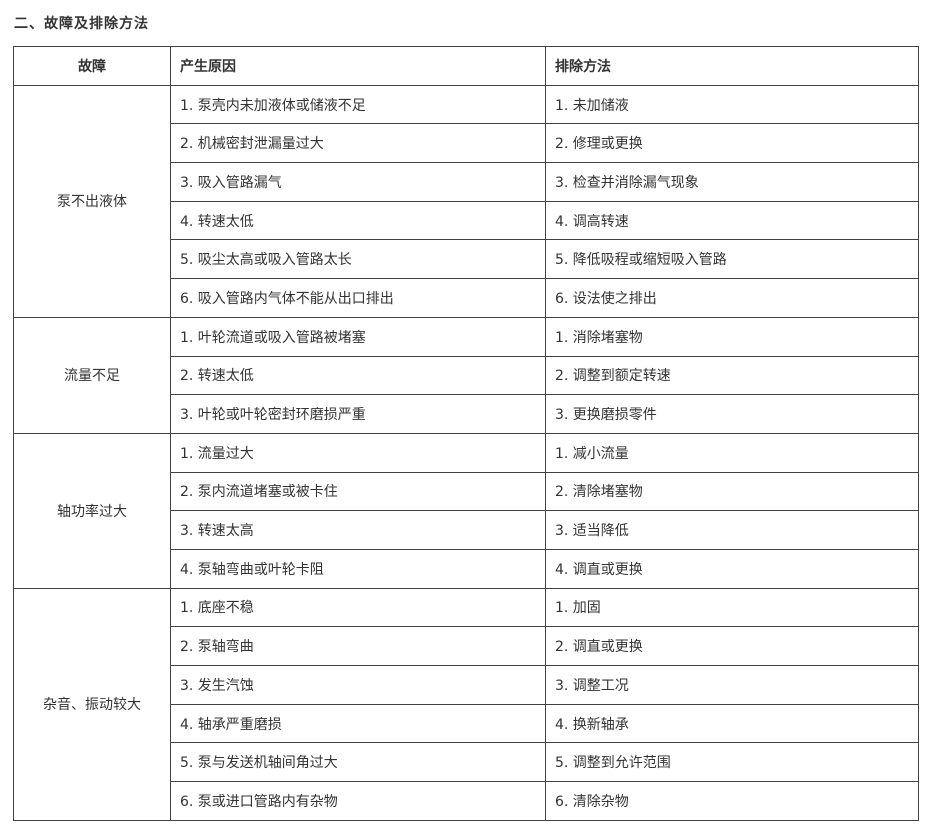 This screenshot has height=835, width=931. Describe the element at coordinates (358, 491) in the screenshot. I see `cause-cell: 2. 泵内流道堵塞或被卡住` at that location.